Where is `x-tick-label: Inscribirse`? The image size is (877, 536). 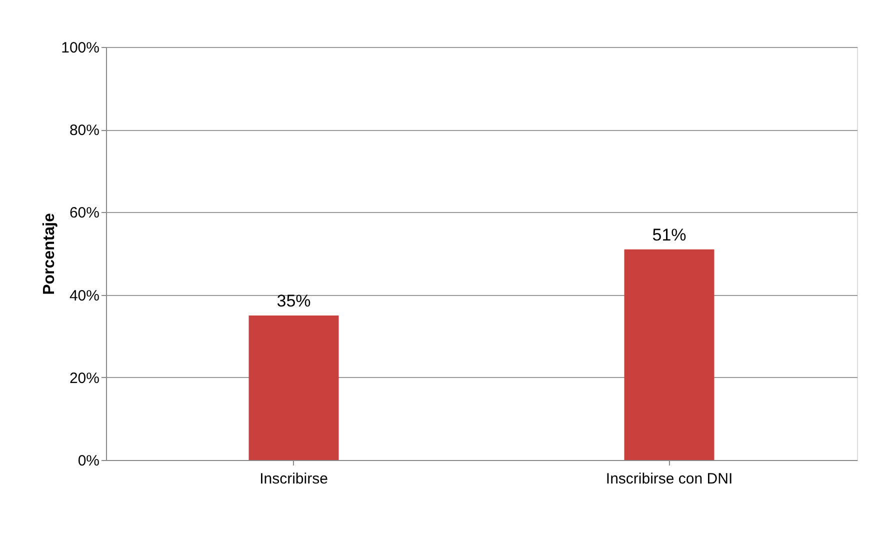 x-tick-label: Inscribirse is located at coordinates (294, 479).